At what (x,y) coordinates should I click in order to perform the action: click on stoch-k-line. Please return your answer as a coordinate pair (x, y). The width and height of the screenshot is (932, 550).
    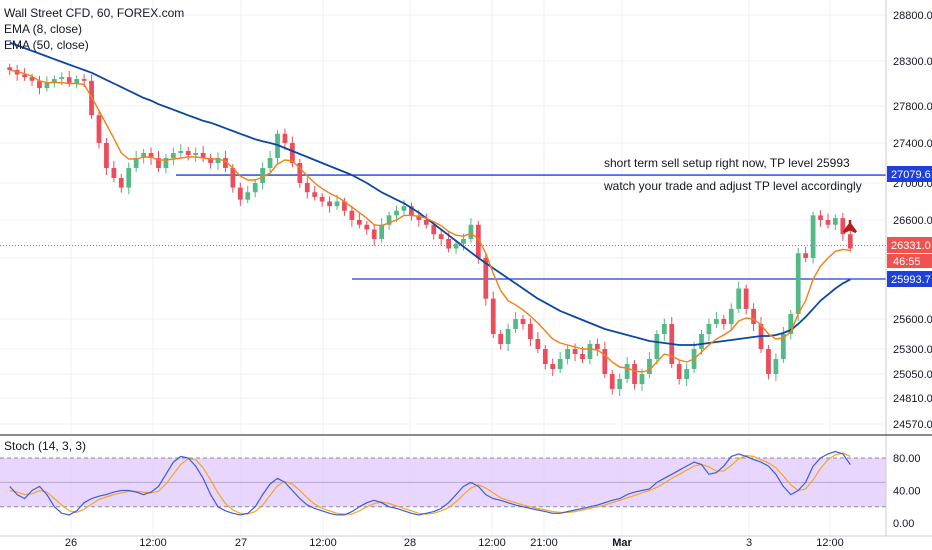
    Looking at the image, I should click on (430, 483).